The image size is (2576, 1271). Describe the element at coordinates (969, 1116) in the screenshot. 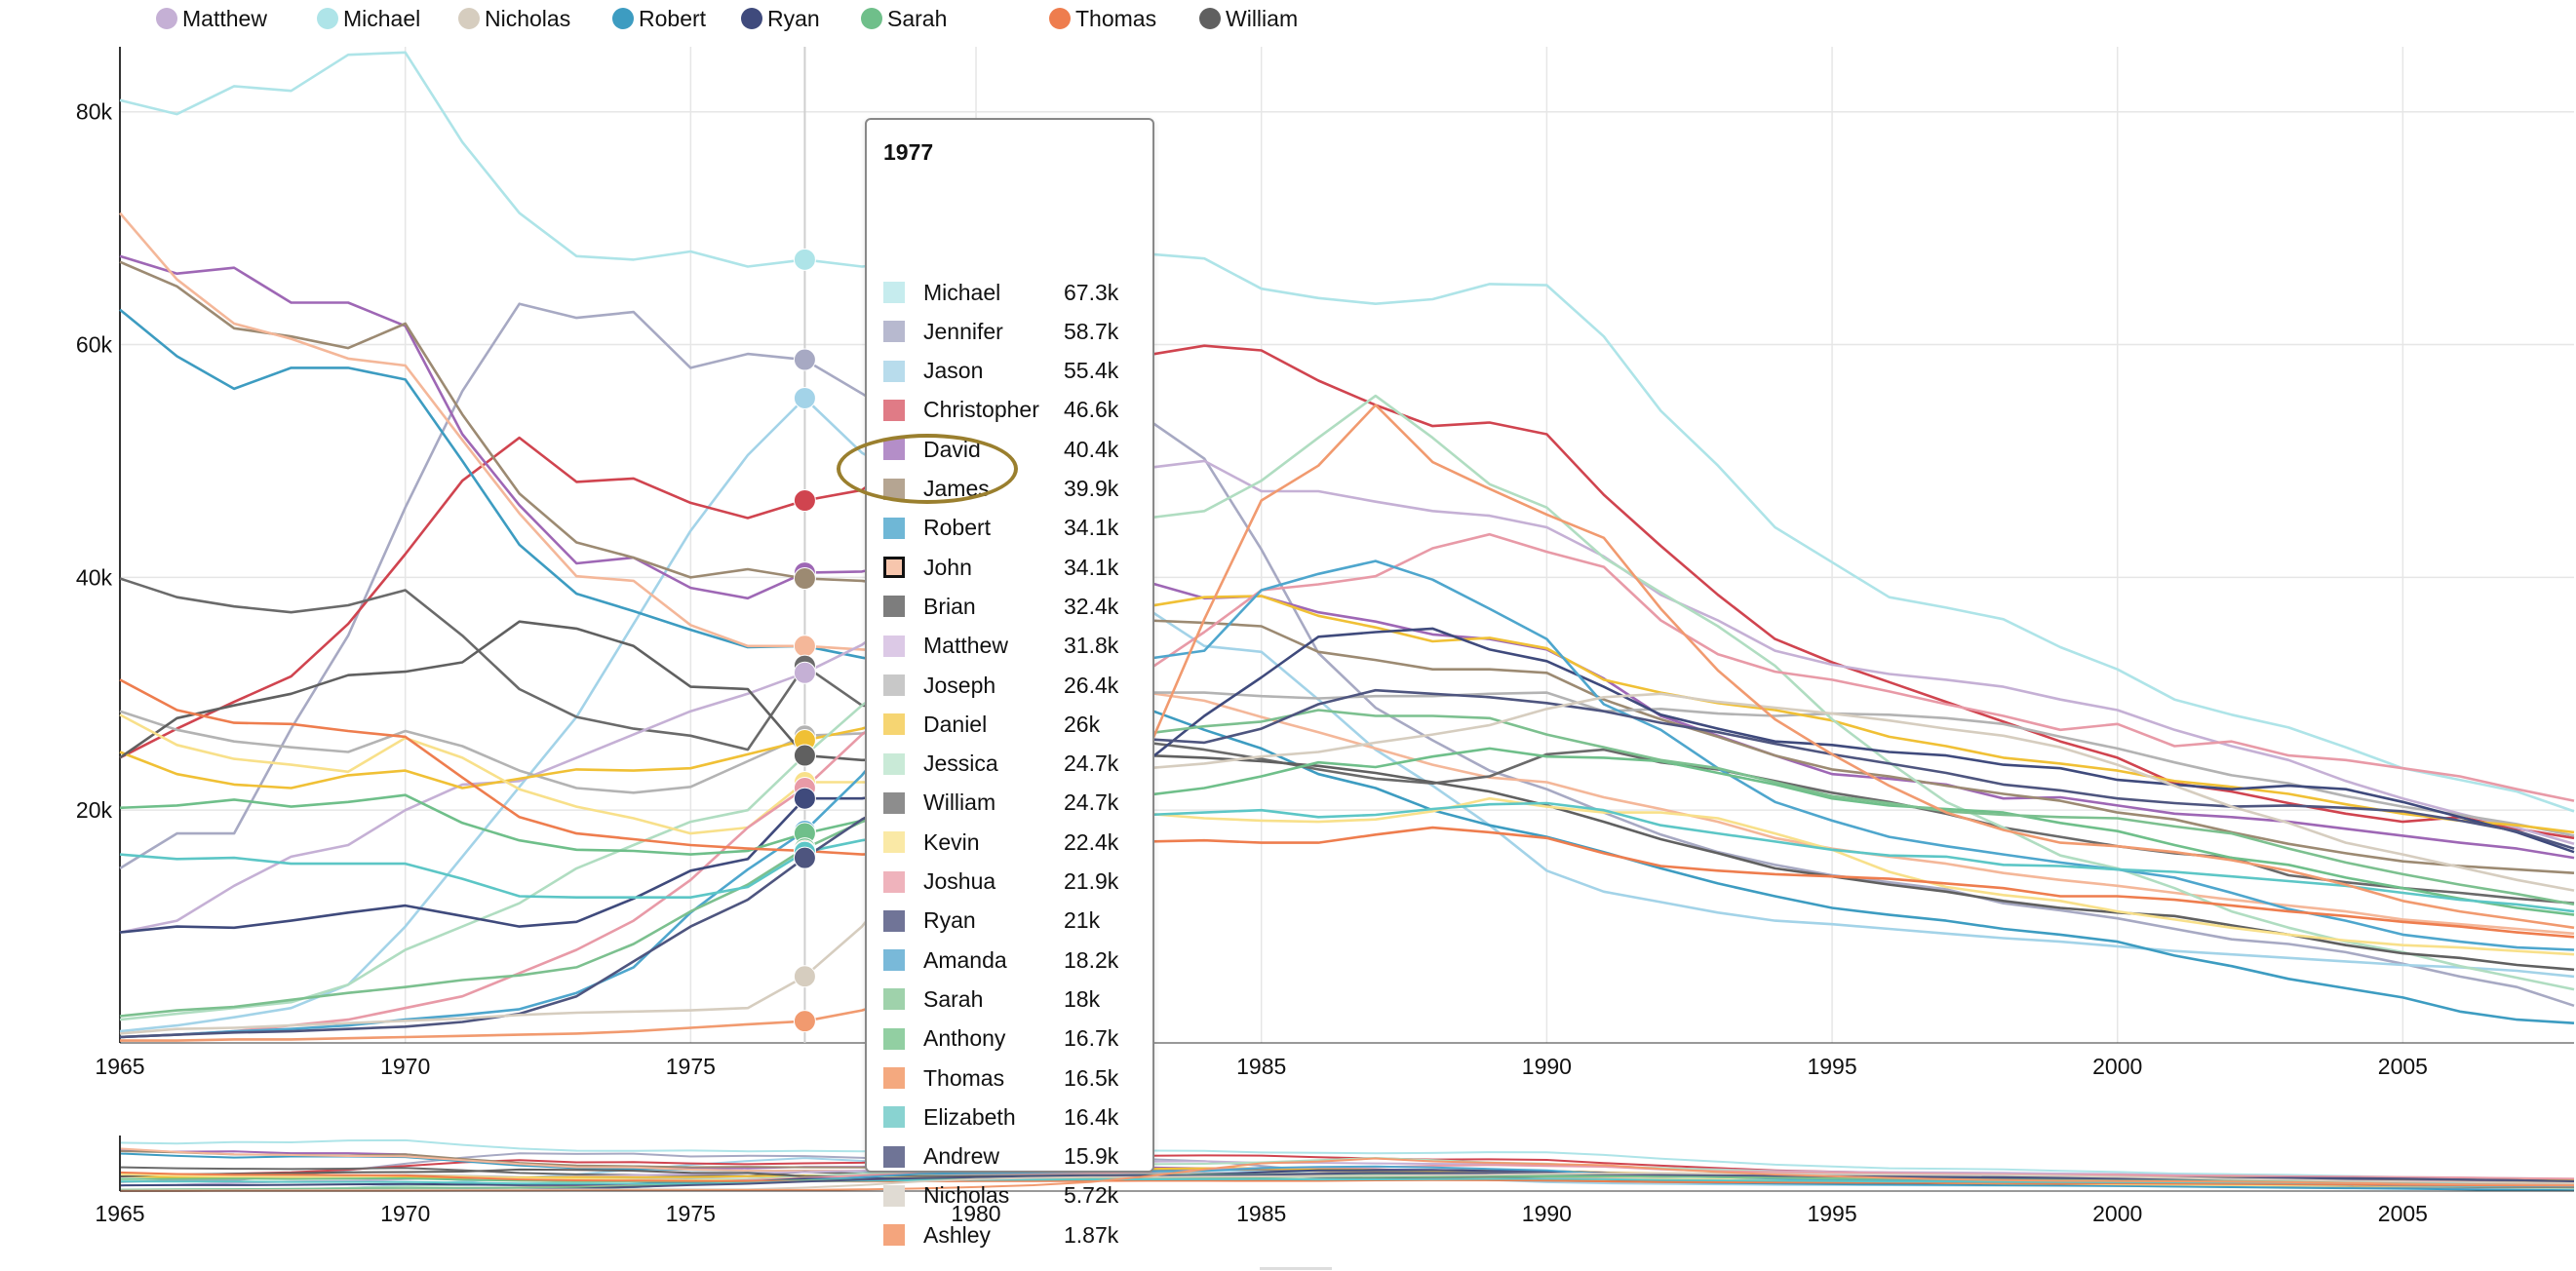

I see `tooltip-series-name: Elizabeth` at that location.